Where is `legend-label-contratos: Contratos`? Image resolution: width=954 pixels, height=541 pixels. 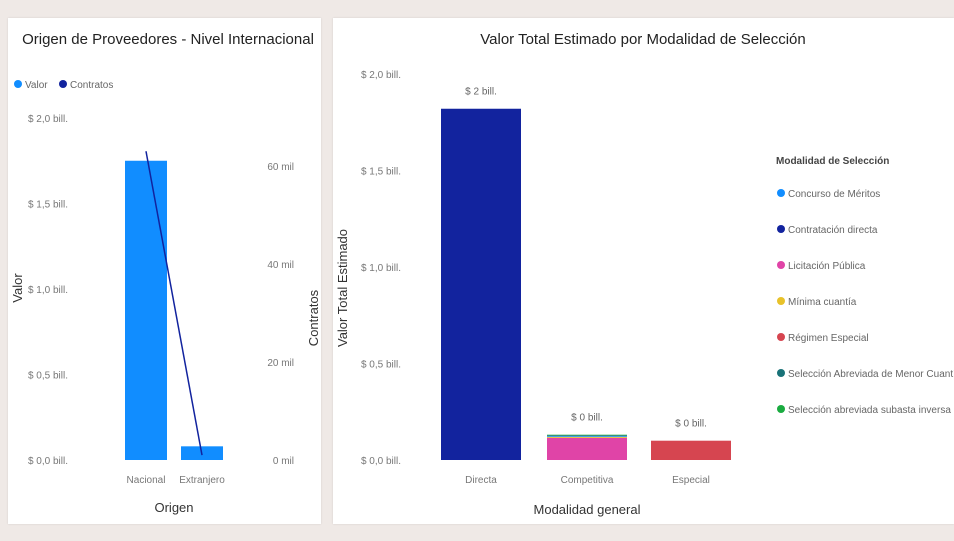 legend-label-contratos: Contratos is located at coordinates (91, 85).